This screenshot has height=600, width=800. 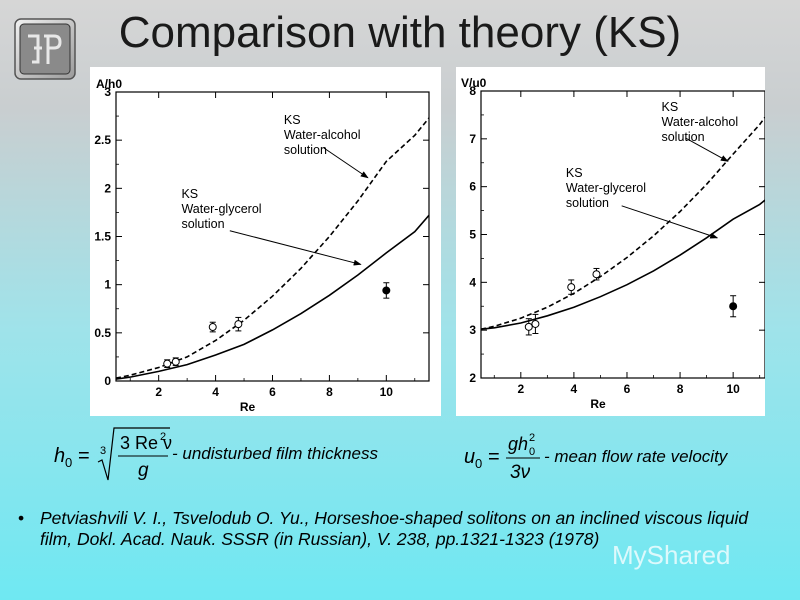 I want to click on y-tick-label: 2.5, so click(x=102, y=140).